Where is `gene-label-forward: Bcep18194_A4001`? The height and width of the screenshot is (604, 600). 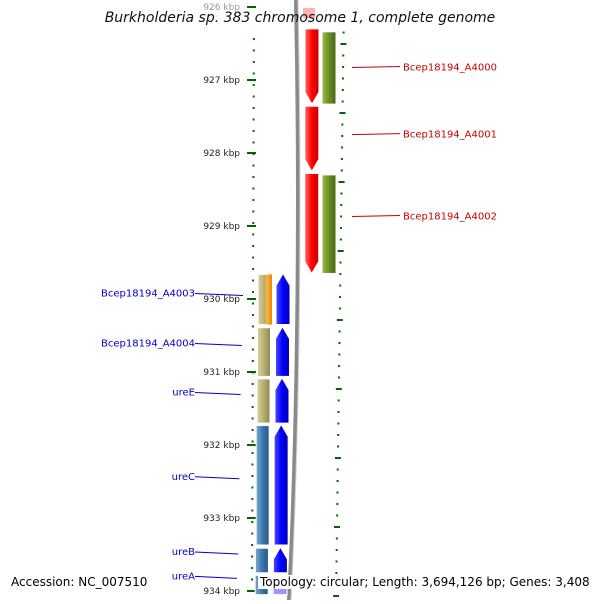 gene-label-forward: Bcep18194_A4001 is located at coordinates (450, 135).